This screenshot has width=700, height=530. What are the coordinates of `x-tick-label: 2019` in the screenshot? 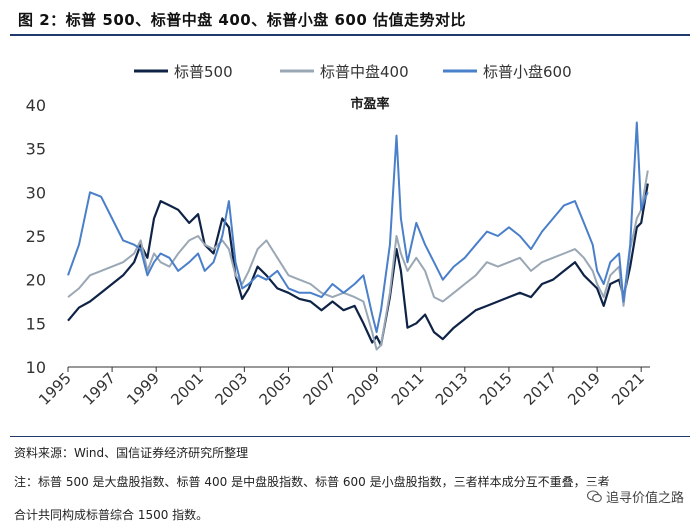 It's located at (584, 389).